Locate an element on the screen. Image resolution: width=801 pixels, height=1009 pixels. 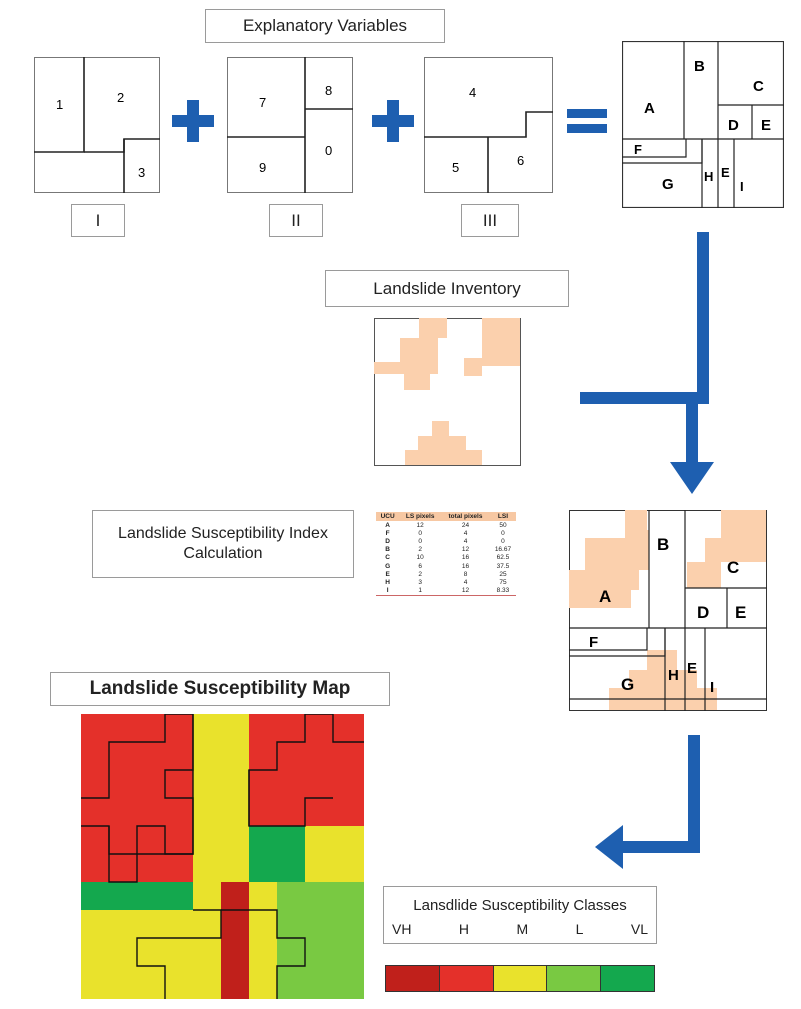
table-row: A 12 24 50 is located at coordinates (446, 525).